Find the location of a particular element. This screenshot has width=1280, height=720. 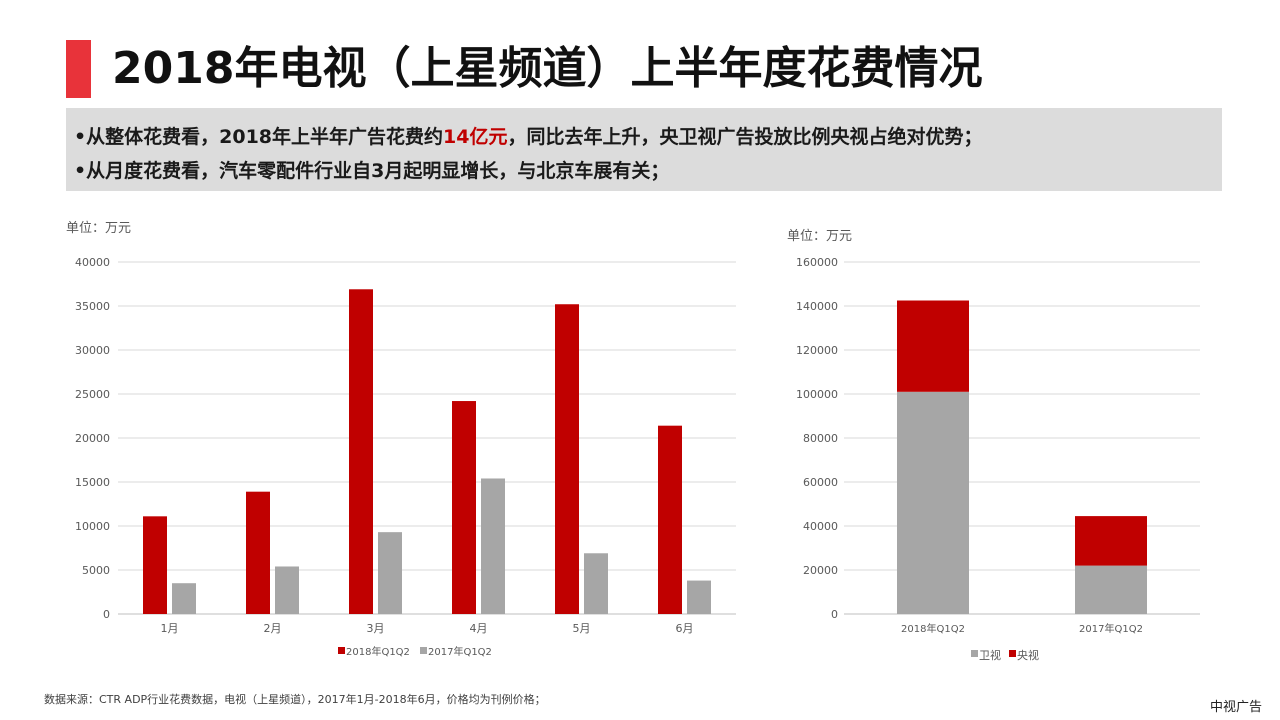

legend-label: 2018年Q1Q2 is located at coordinates (378, 651).